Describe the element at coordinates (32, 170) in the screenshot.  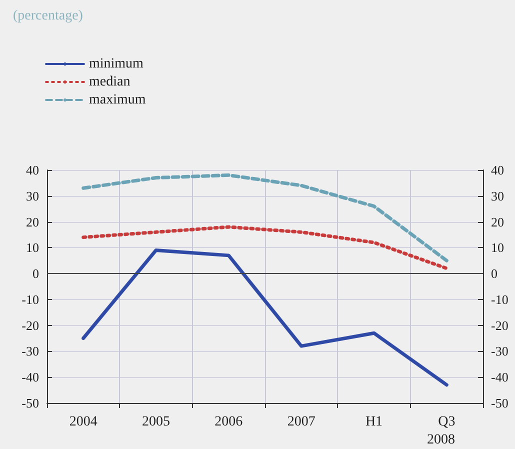
I see `y-tick-label: 40` at that location.